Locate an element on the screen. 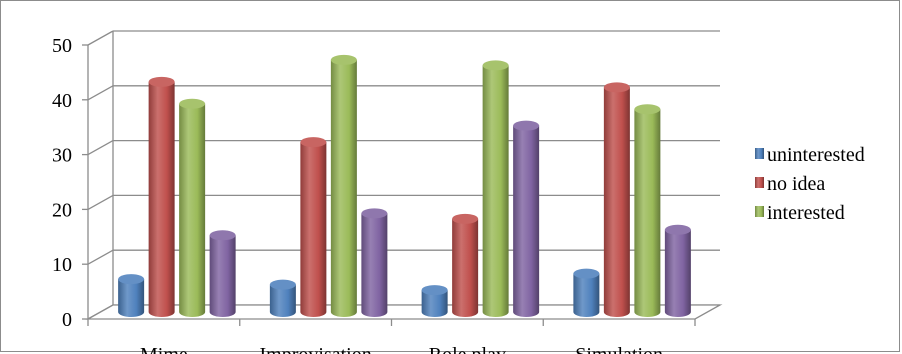 Image resolution: width=902 pixels, height=354 pixels. x-tick-label: Improvisation is located at coordinates (316, 349).